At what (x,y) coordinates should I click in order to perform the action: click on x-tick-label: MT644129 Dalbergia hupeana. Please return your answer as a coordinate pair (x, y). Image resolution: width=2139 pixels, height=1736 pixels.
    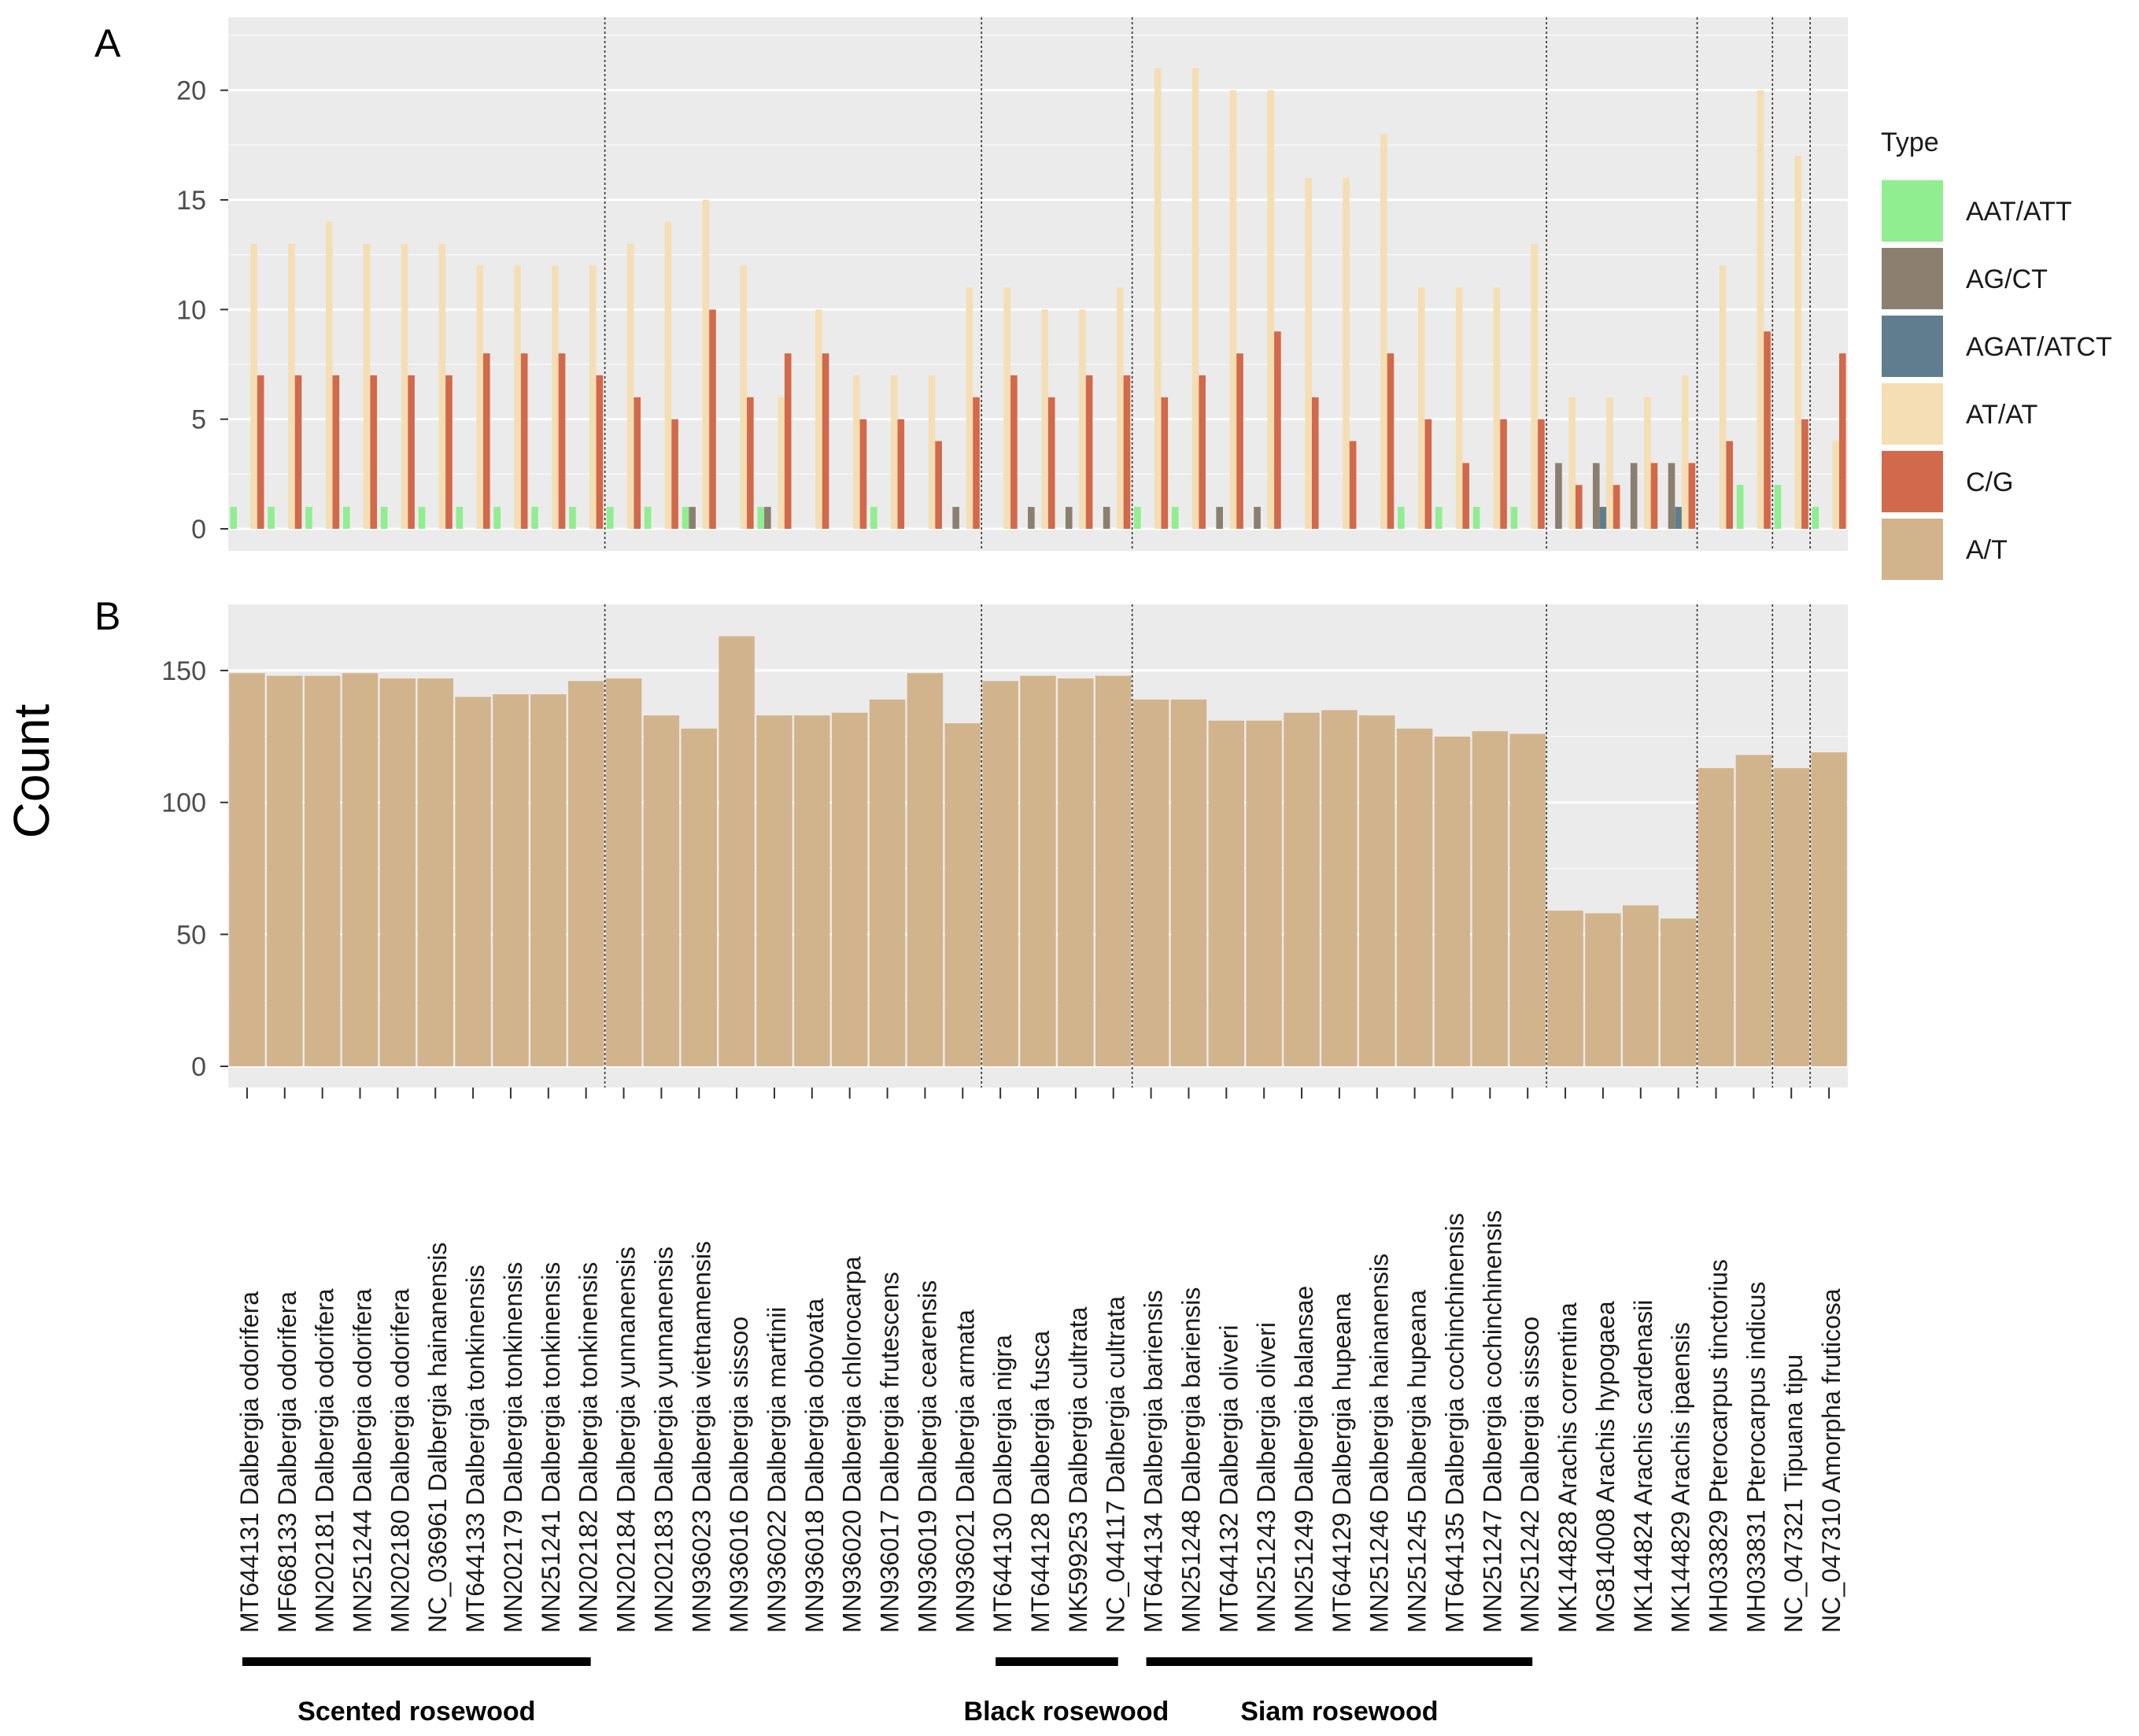
    Looking at the image, I should click on (1342, 1462).